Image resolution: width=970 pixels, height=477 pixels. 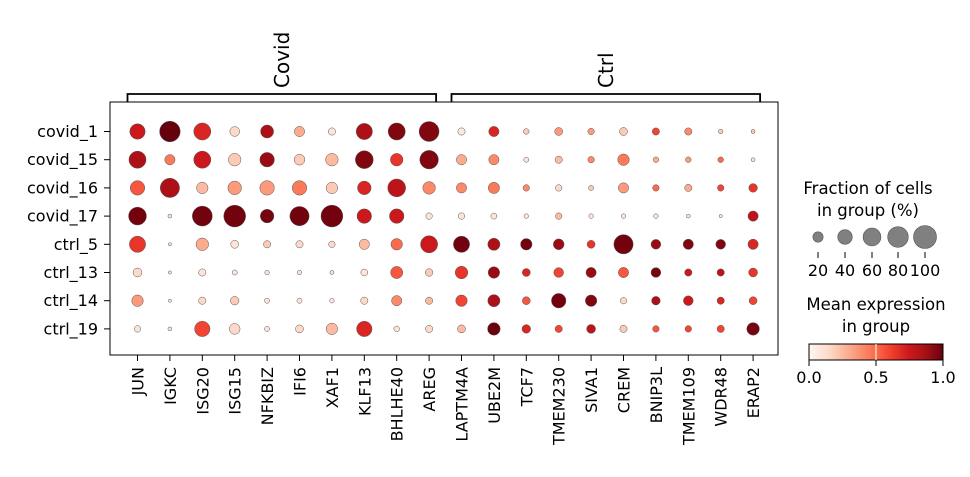 What do you see at coordinates (720, 300) in the screenshot?
I see `dot-ctrl-14-wdr48` at bounding box center [720, 300].